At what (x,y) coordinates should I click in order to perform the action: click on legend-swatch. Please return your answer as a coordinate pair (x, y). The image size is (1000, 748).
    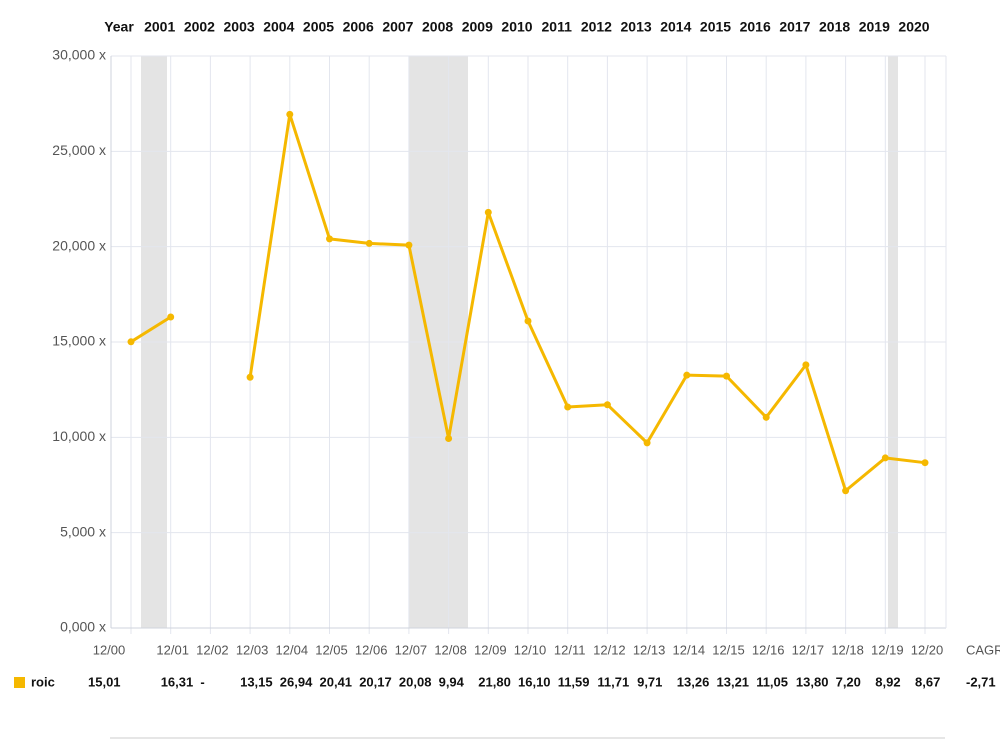
    Looking at the image, I should click on (19, 682).